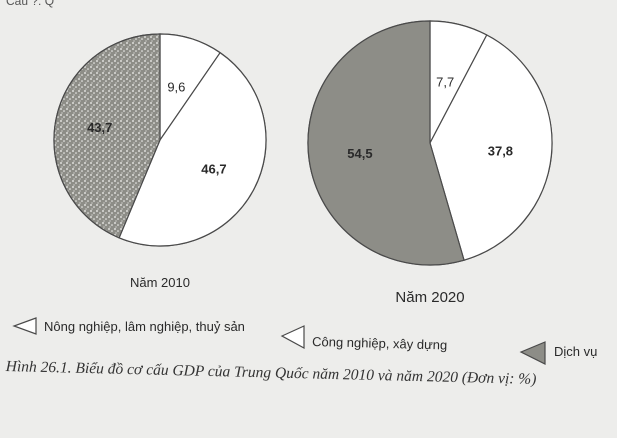  I want to click on legend-item-agriculture: Nông nghiệp, lâm nghiệp, thuỷ sản, so click(128, 326).